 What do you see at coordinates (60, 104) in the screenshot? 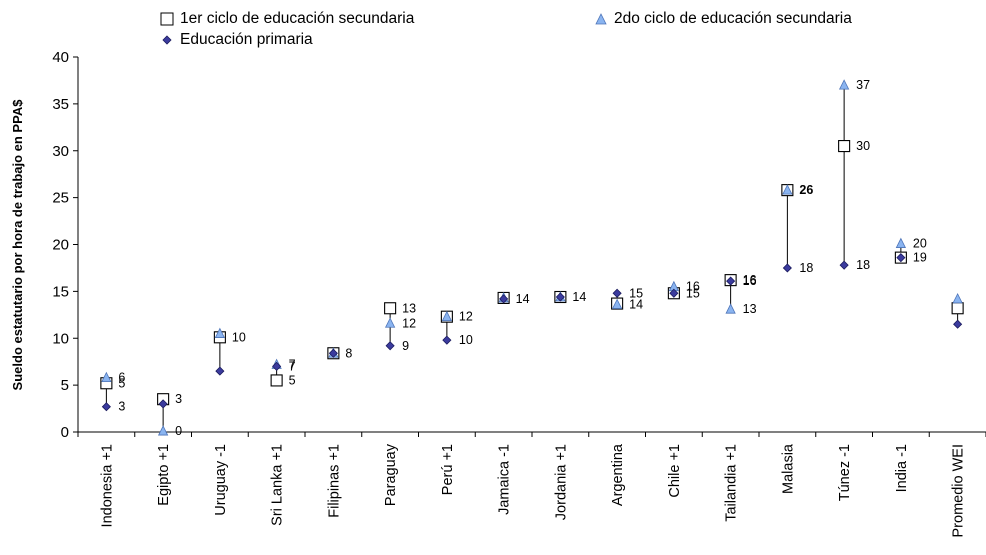
I see `y-tick-label: 35` at bounding box center [60, 104].